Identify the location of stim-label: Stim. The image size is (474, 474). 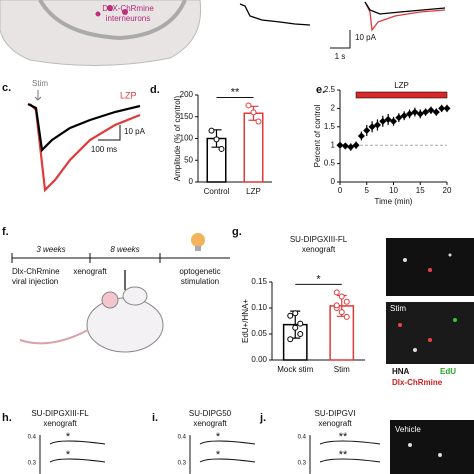
(40, 83).